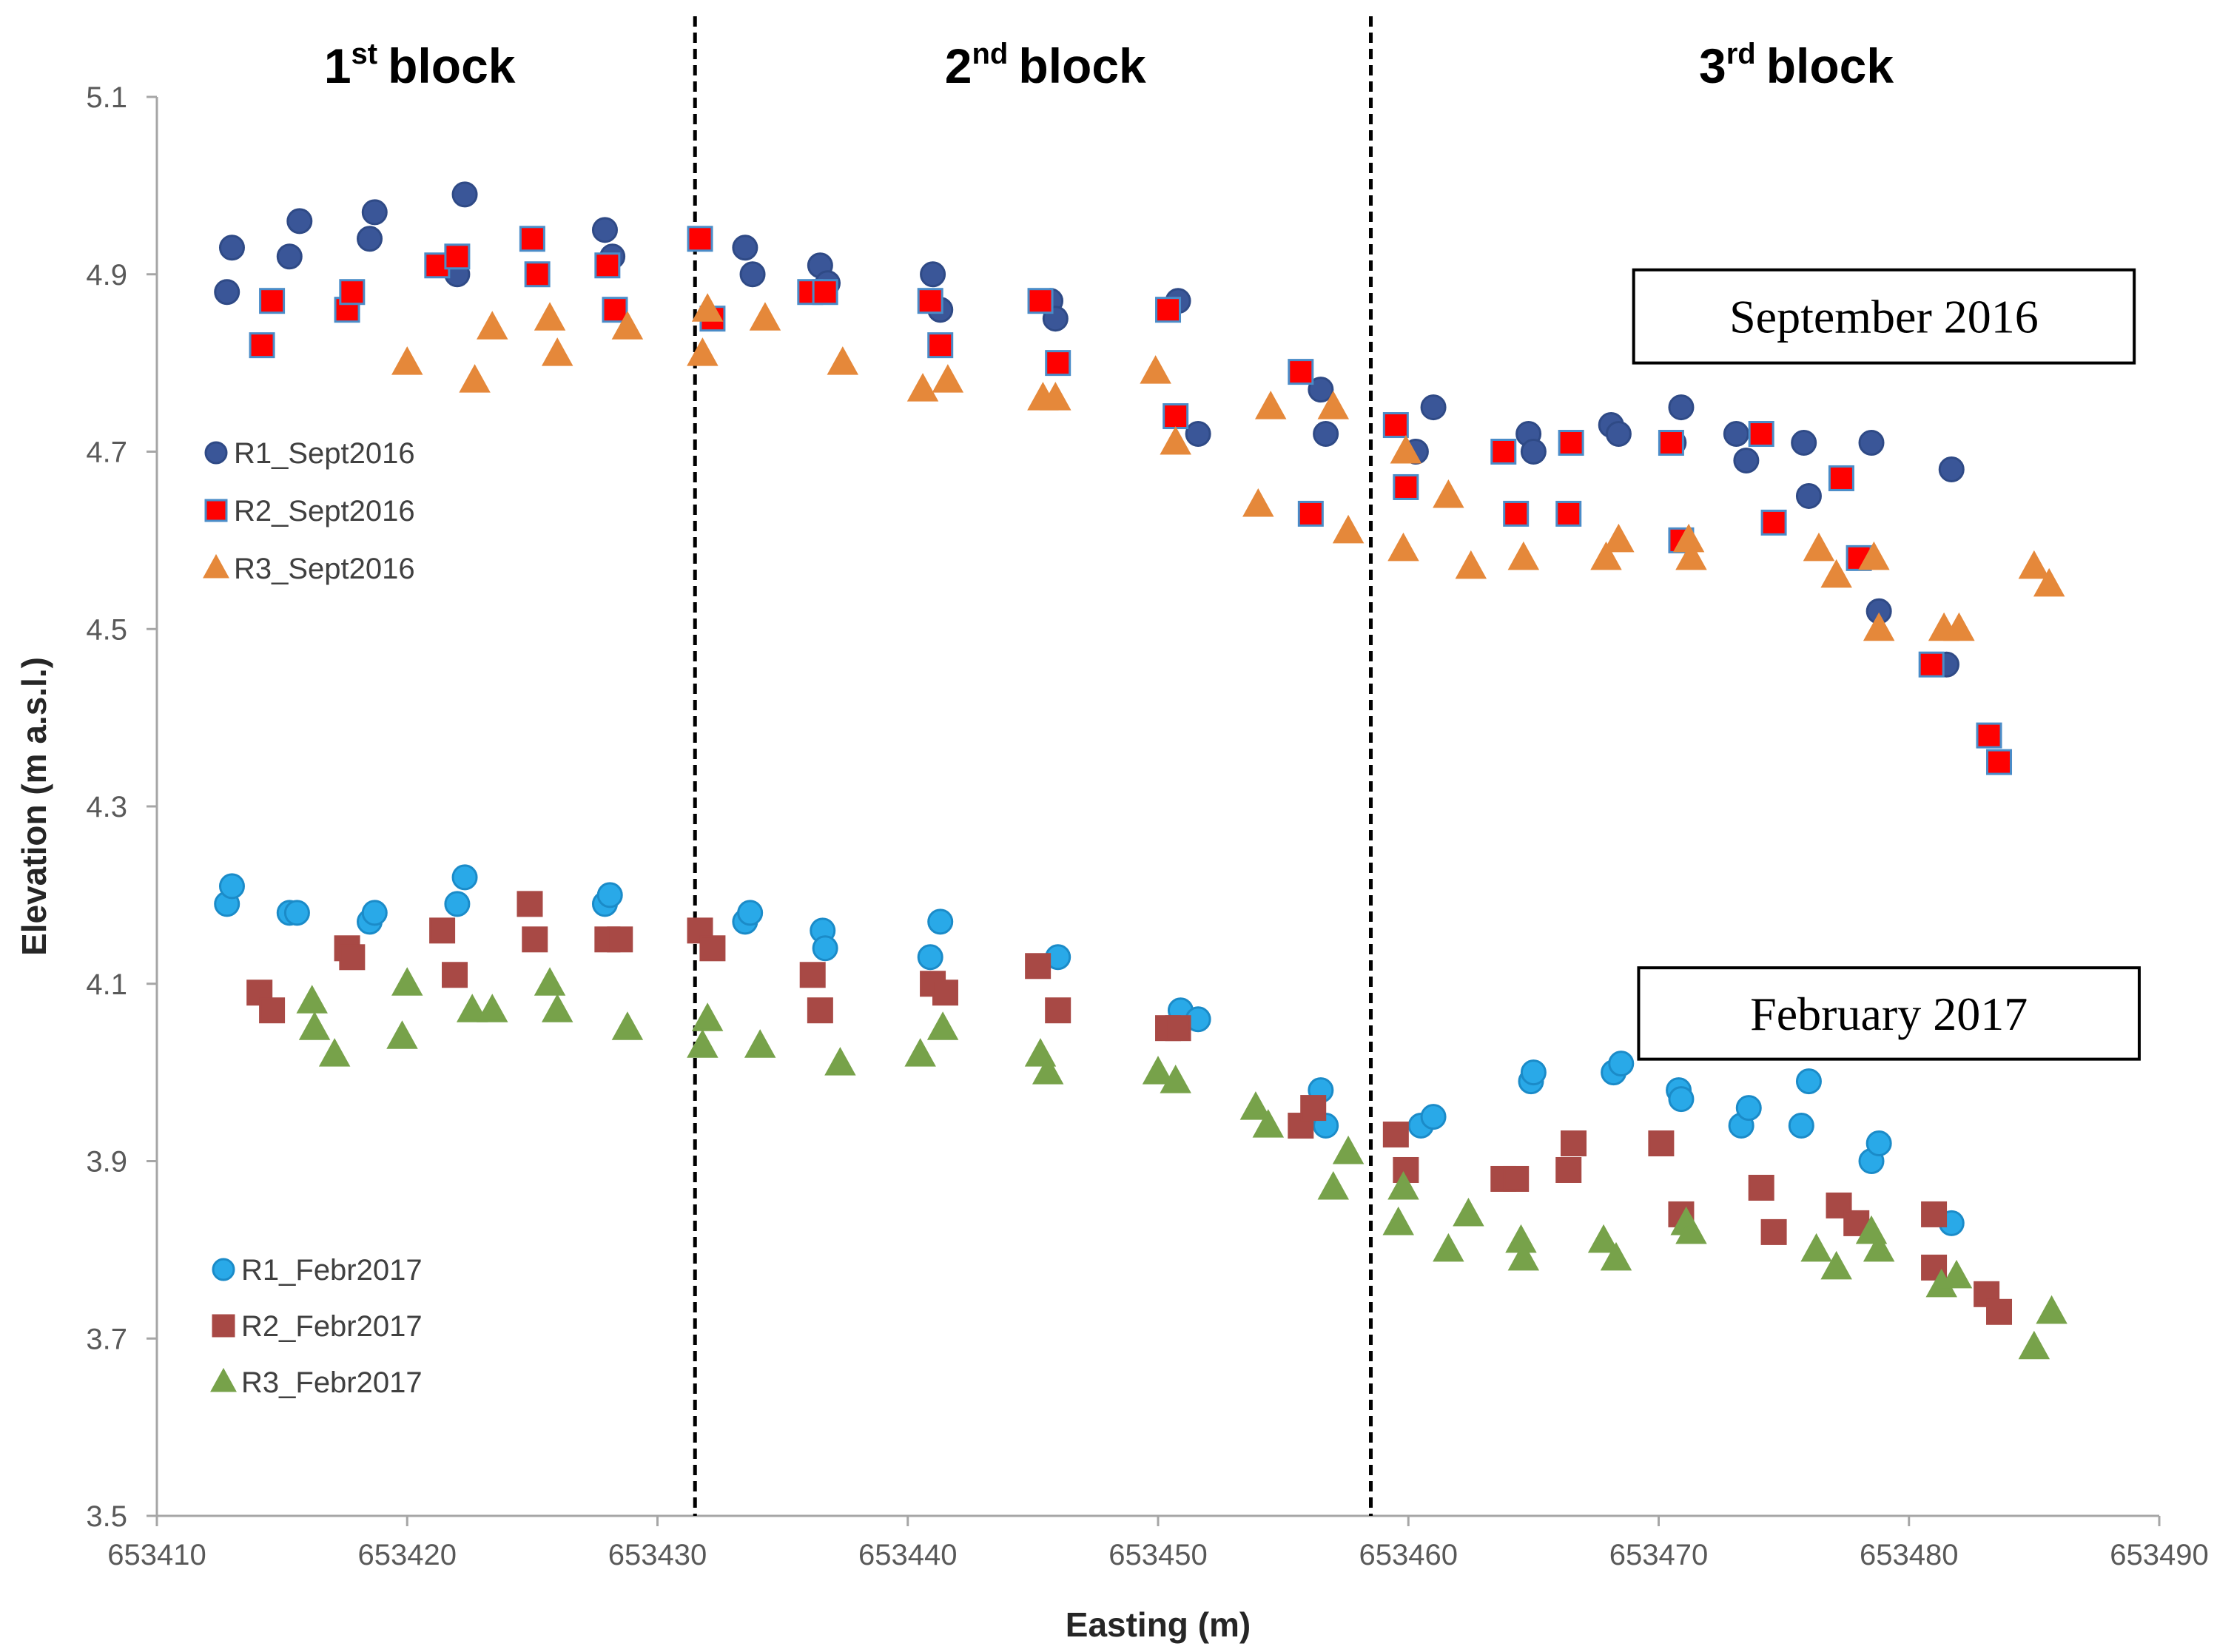 Image resolution: width=2234 pixels, height=1652 pixels. What do you see at coordinates (2159, 1555) in the screenshot?
I see `x-tick-label: 653490` at bounding box center [2159, 1555].